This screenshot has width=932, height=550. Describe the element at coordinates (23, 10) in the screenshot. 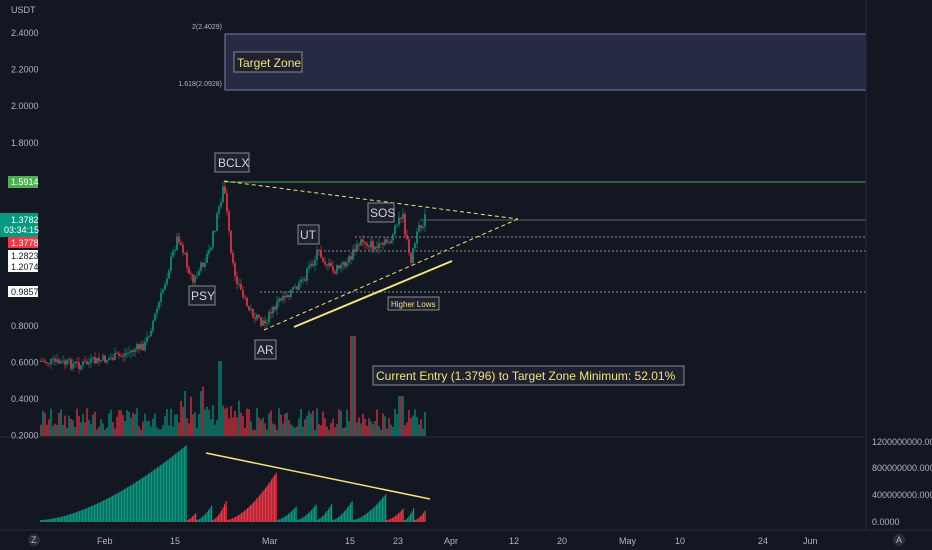

I see `currency-label: USDT` at that location.